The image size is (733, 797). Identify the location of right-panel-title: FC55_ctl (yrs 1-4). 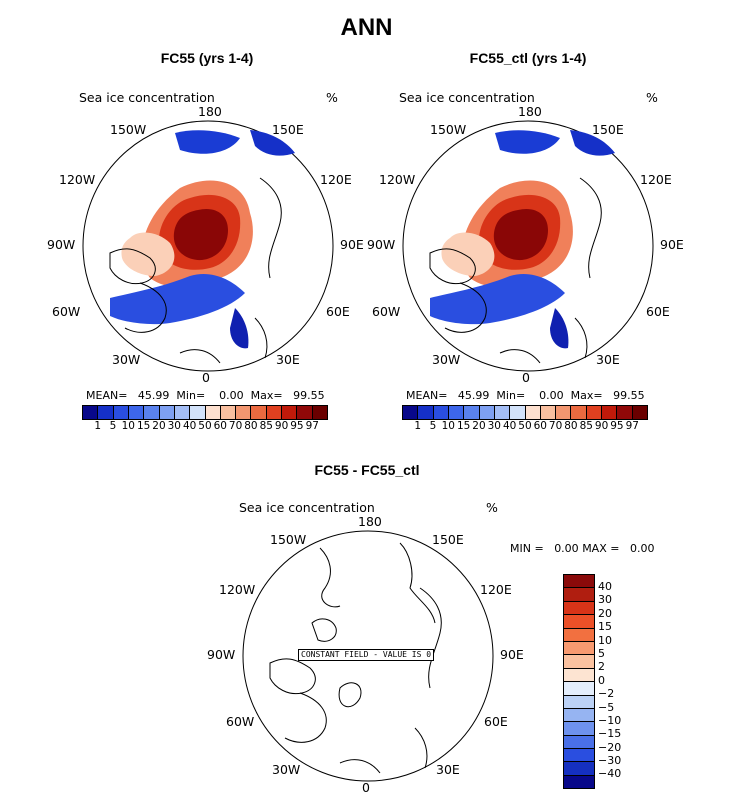
(528, 58).